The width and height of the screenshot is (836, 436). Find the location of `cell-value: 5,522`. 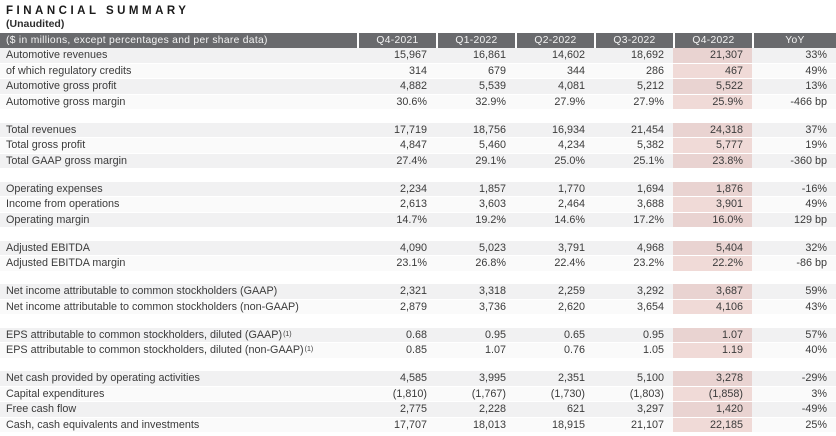

cell-value: 5,522 is located at coordinates (712, 86).